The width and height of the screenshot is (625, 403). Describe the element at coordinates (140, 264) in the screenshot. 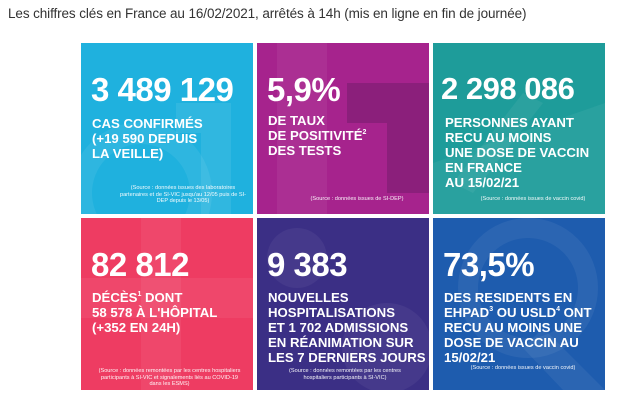

I see `value-deces: 82 812` at that location.